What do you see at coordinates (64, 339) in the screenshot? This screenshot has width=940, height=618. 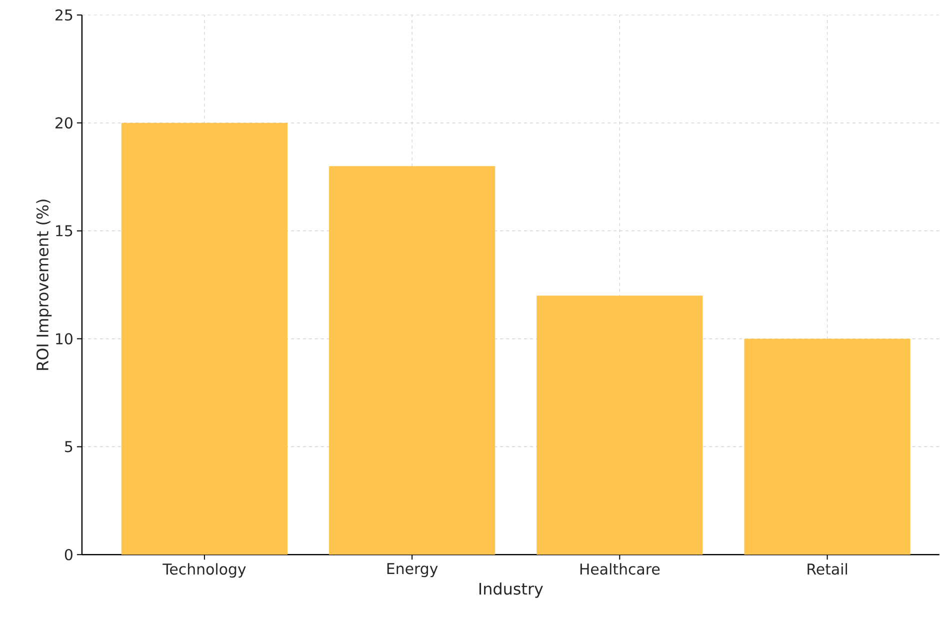 I see `y-tick-label: 10` at bounding box center [64, 339].